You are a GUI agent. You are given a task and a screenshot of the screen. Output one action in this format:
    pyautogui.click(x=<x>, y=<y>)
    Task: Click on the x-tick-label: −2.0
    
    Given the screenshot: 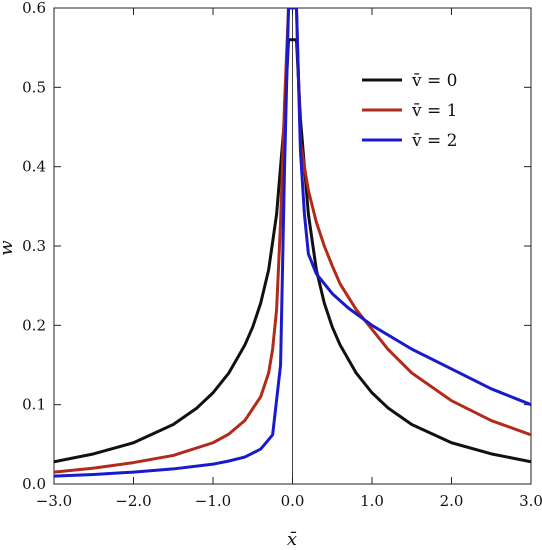 What is the action you would take?
    pyautogui.click(x=133, y=501)
    